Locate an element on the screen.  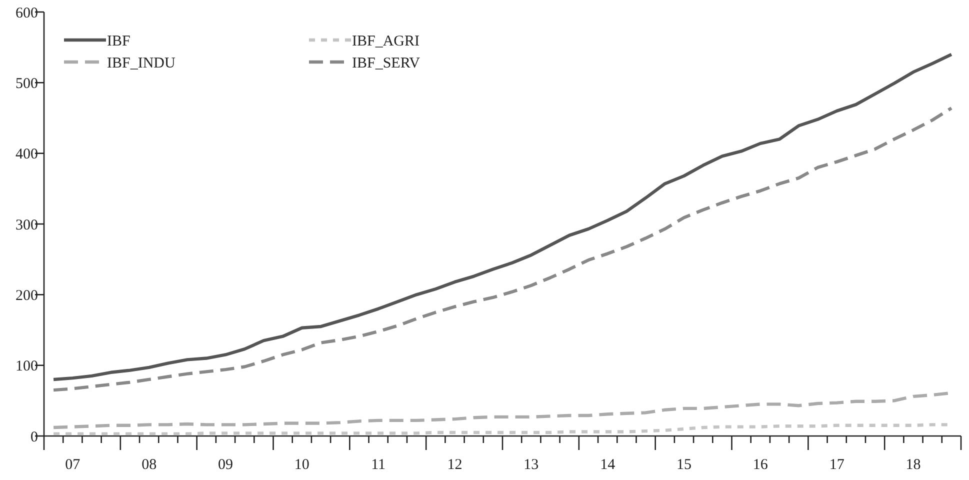
x-tick-label: 07 is located at coordinates (73, 465).